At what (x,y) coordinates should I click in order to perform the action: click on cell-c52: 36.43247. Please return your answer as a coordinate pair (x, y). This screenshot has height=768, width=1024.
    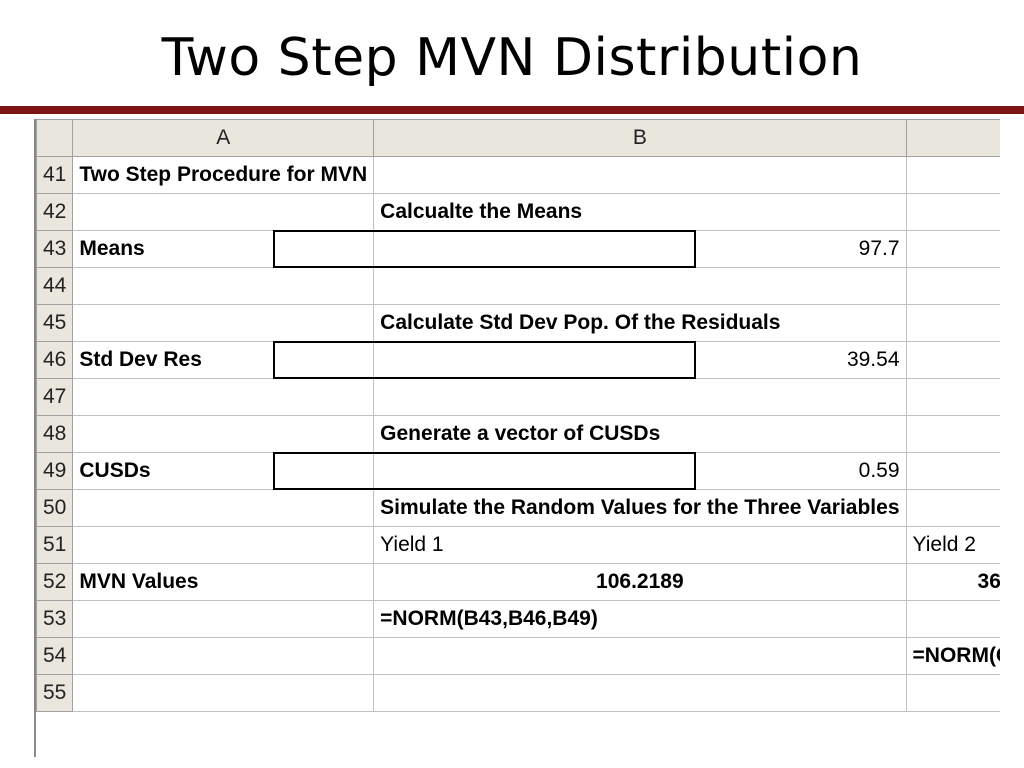
    Looking at the image, I should click on (952, 582).